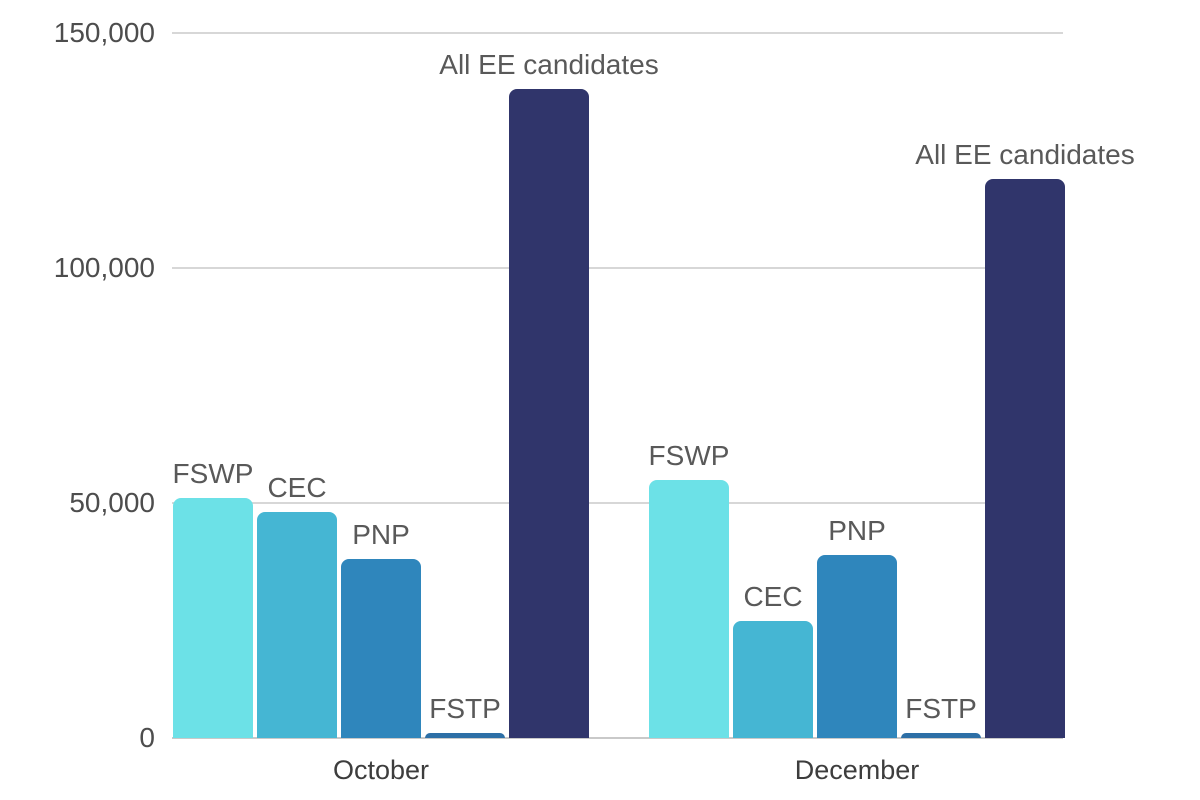  I want to click on bar-december-pnp, so click(857, 646).